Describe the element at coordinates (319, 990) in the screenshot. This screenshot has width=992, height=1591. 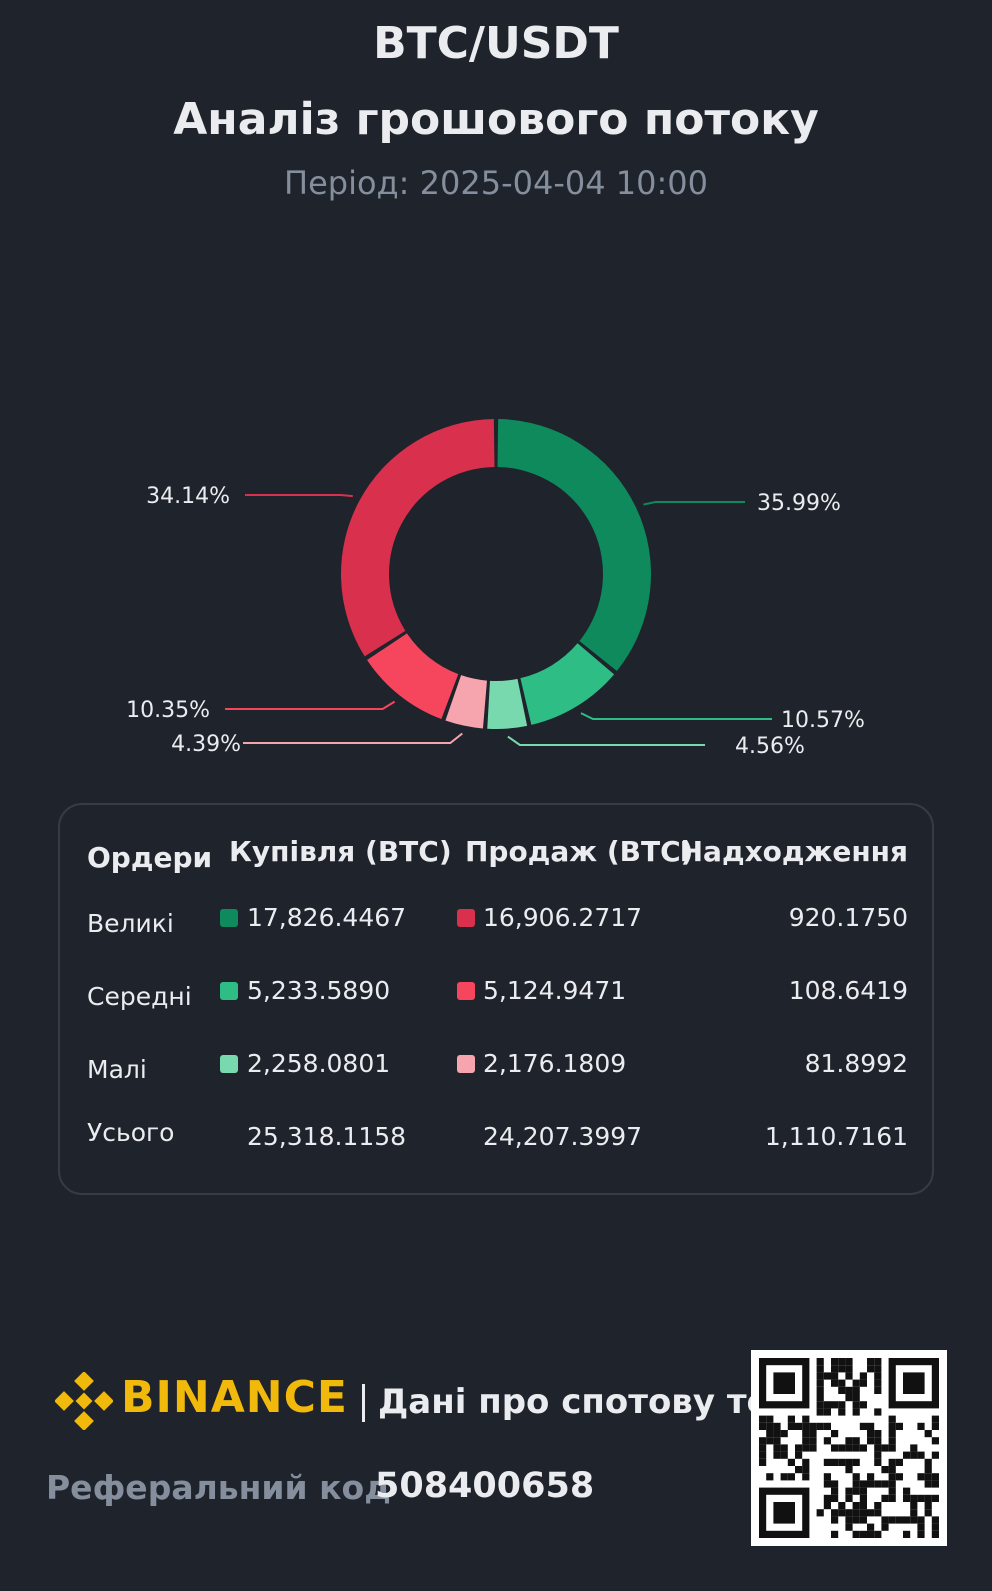
I see `buy-medium-value: 5,233.5890` at that location.